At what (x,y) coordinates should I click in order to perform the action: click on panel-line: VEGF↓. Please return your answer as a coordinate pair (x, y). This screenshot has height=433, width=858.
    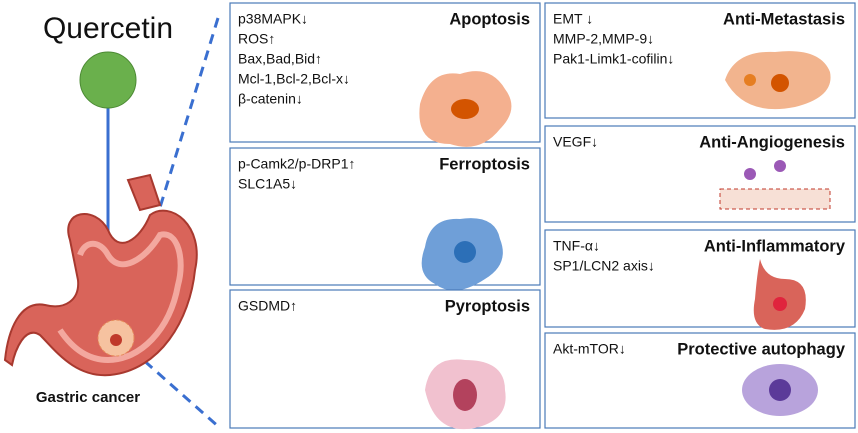
    Looking at the image, I should click on (575, 142).